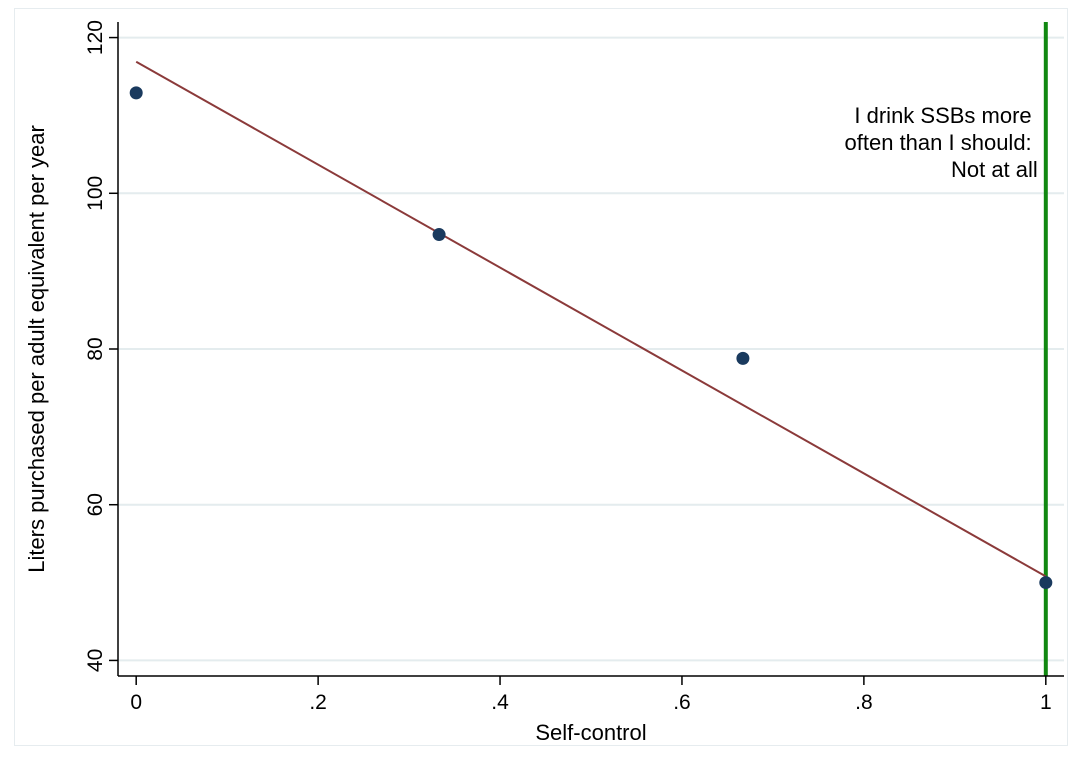  What do you see at coordinates (136, 702) in the screenshot?
I see `x-tick-label: 0` at bounding box center [136, 702].